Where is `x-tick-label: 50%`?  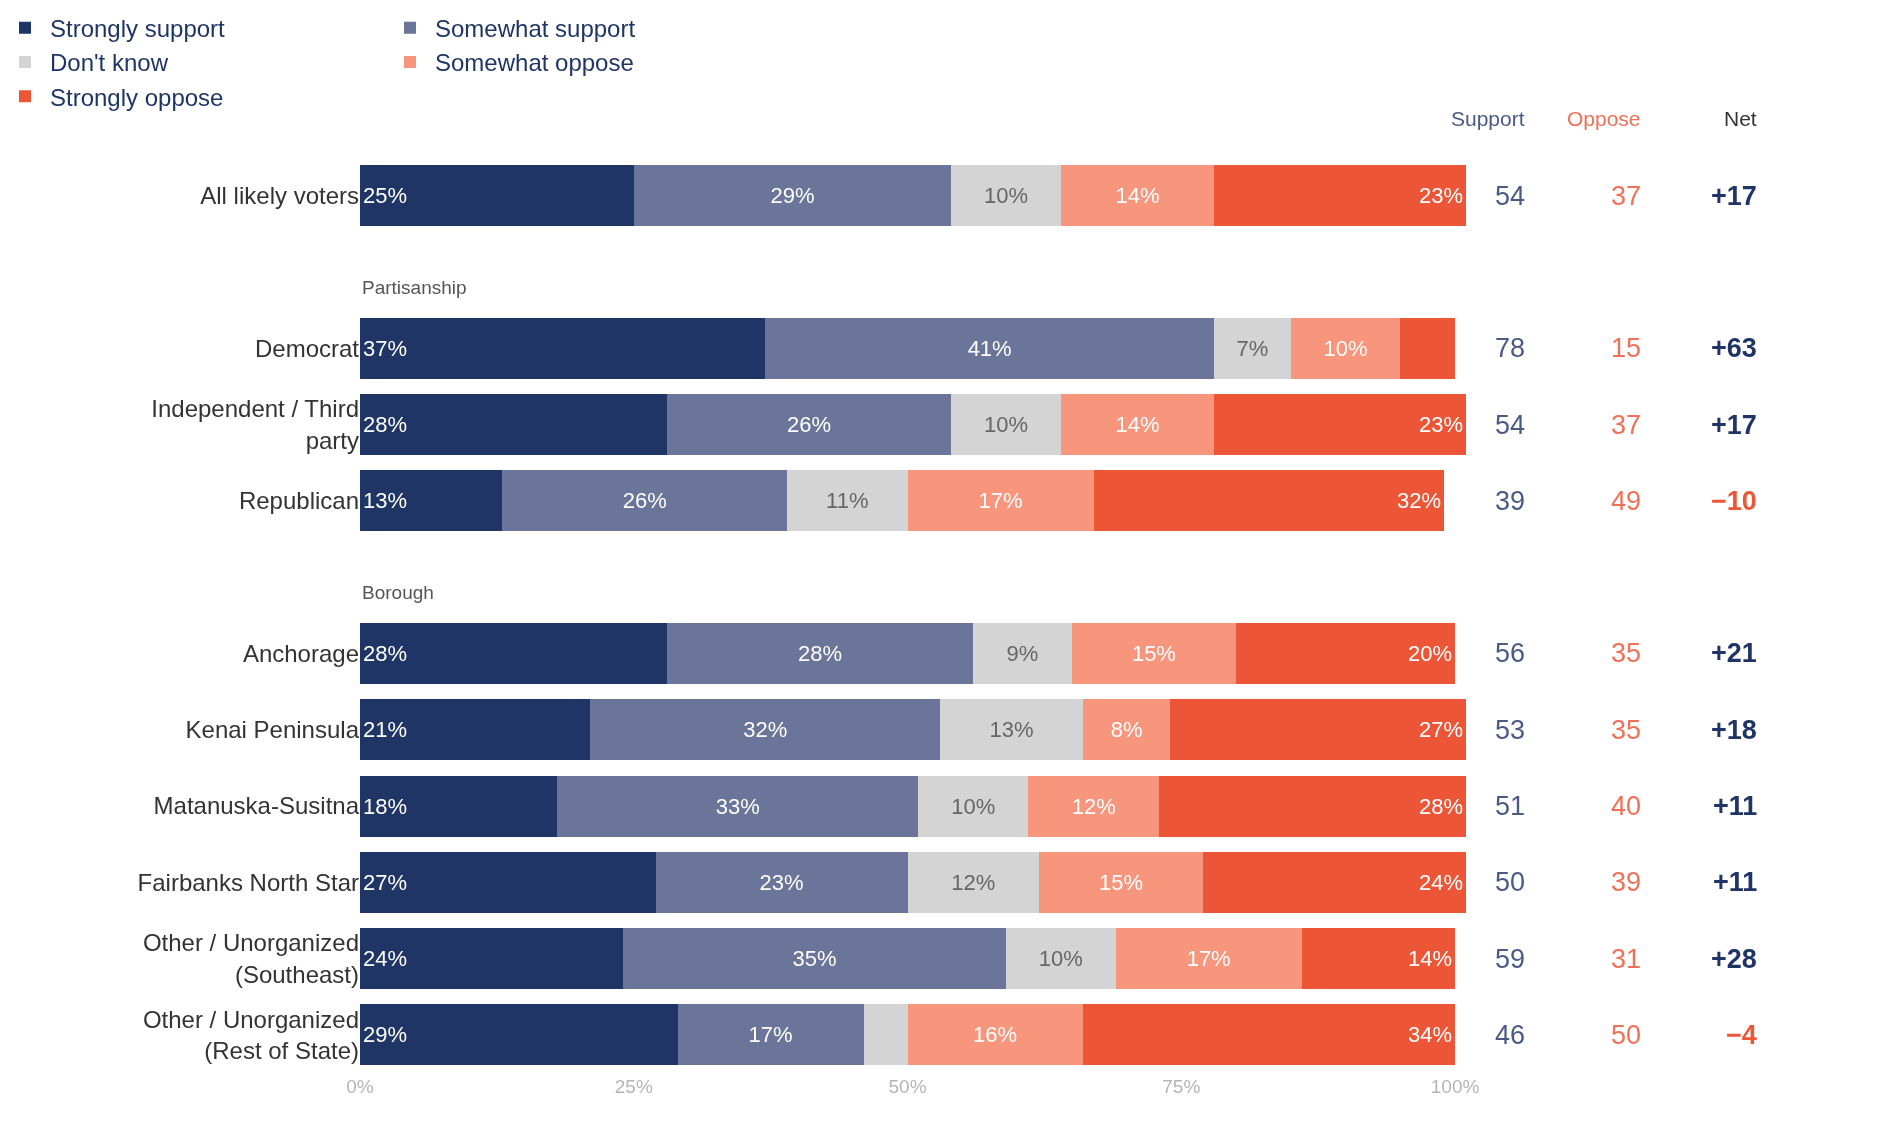 x-tick-label: 50% is located at coordinates (907, 1086).